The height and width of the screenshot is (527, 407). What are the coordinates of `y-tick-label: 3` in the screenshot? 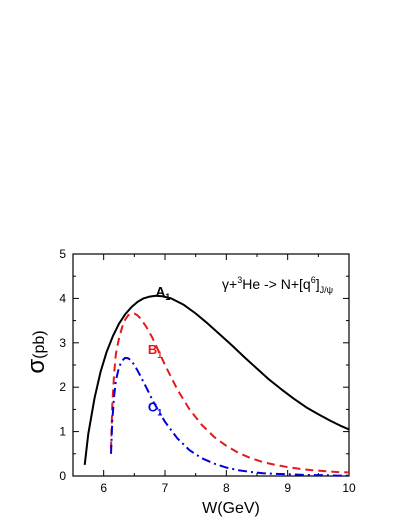 It's located at (62, 343).